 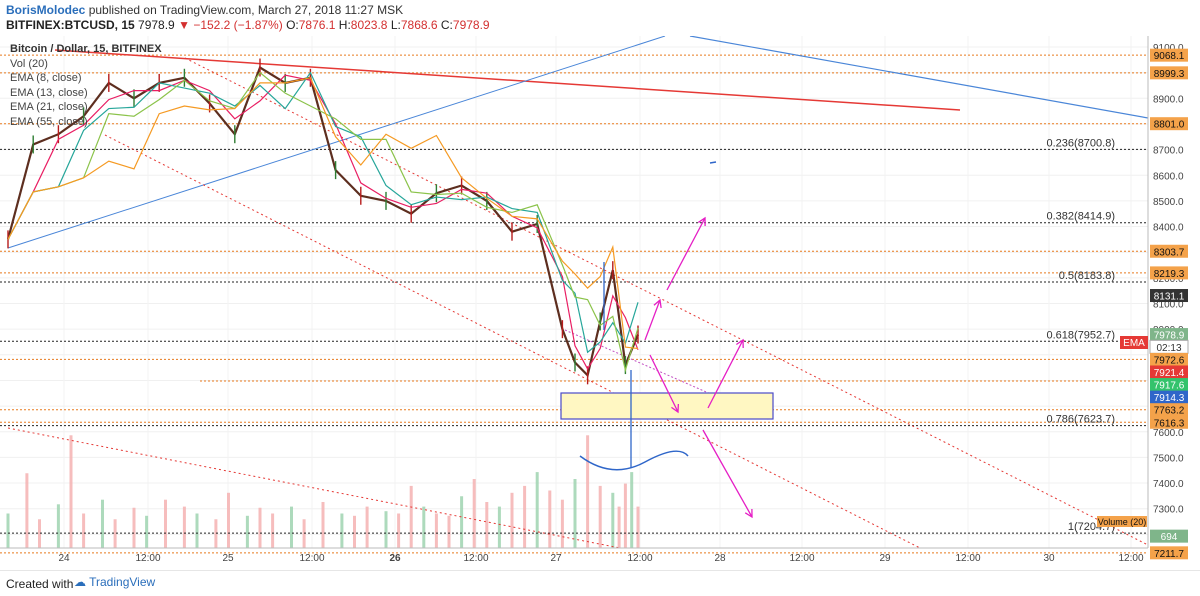 What do you see at coordinates (46, 10) in the screenshot?
I see `author-link: BorisMolodec` at bounding box center [46, 10].